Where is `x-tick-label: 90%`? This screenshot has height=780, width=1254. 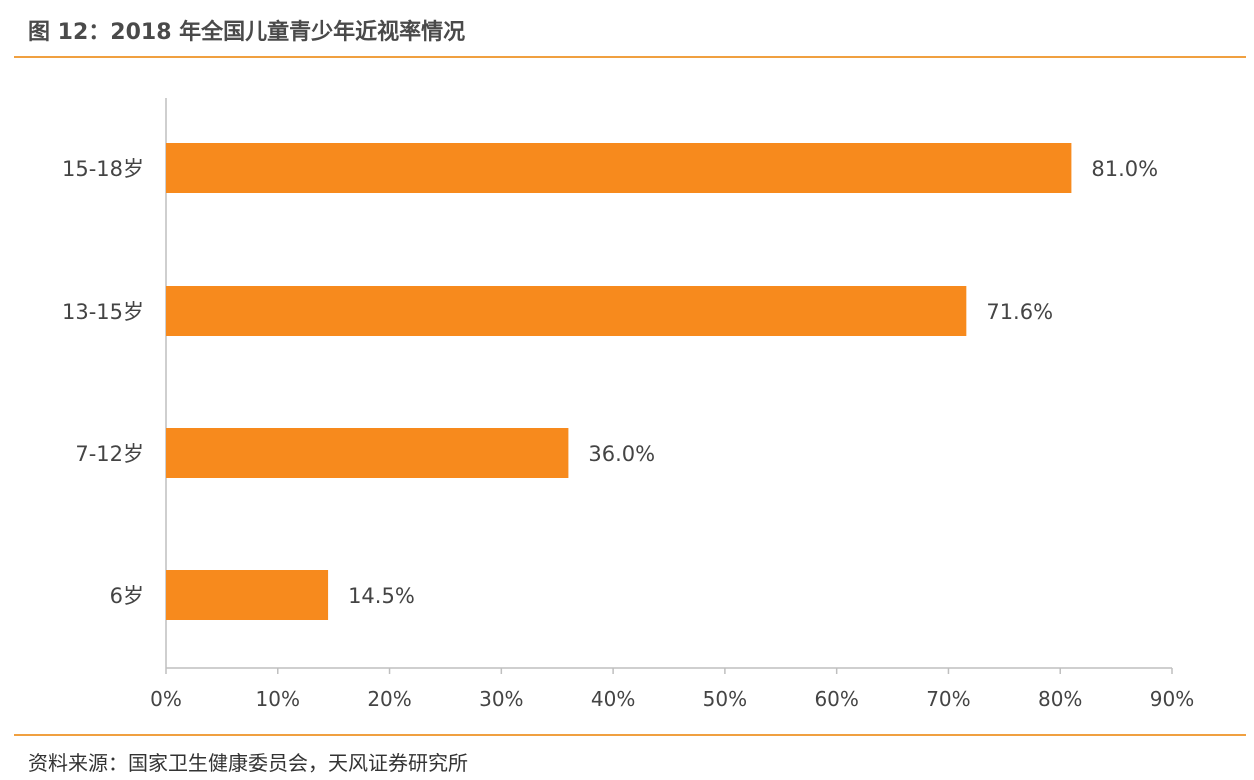 x-tick-label: 90% is located at coordinates (1172, 699).